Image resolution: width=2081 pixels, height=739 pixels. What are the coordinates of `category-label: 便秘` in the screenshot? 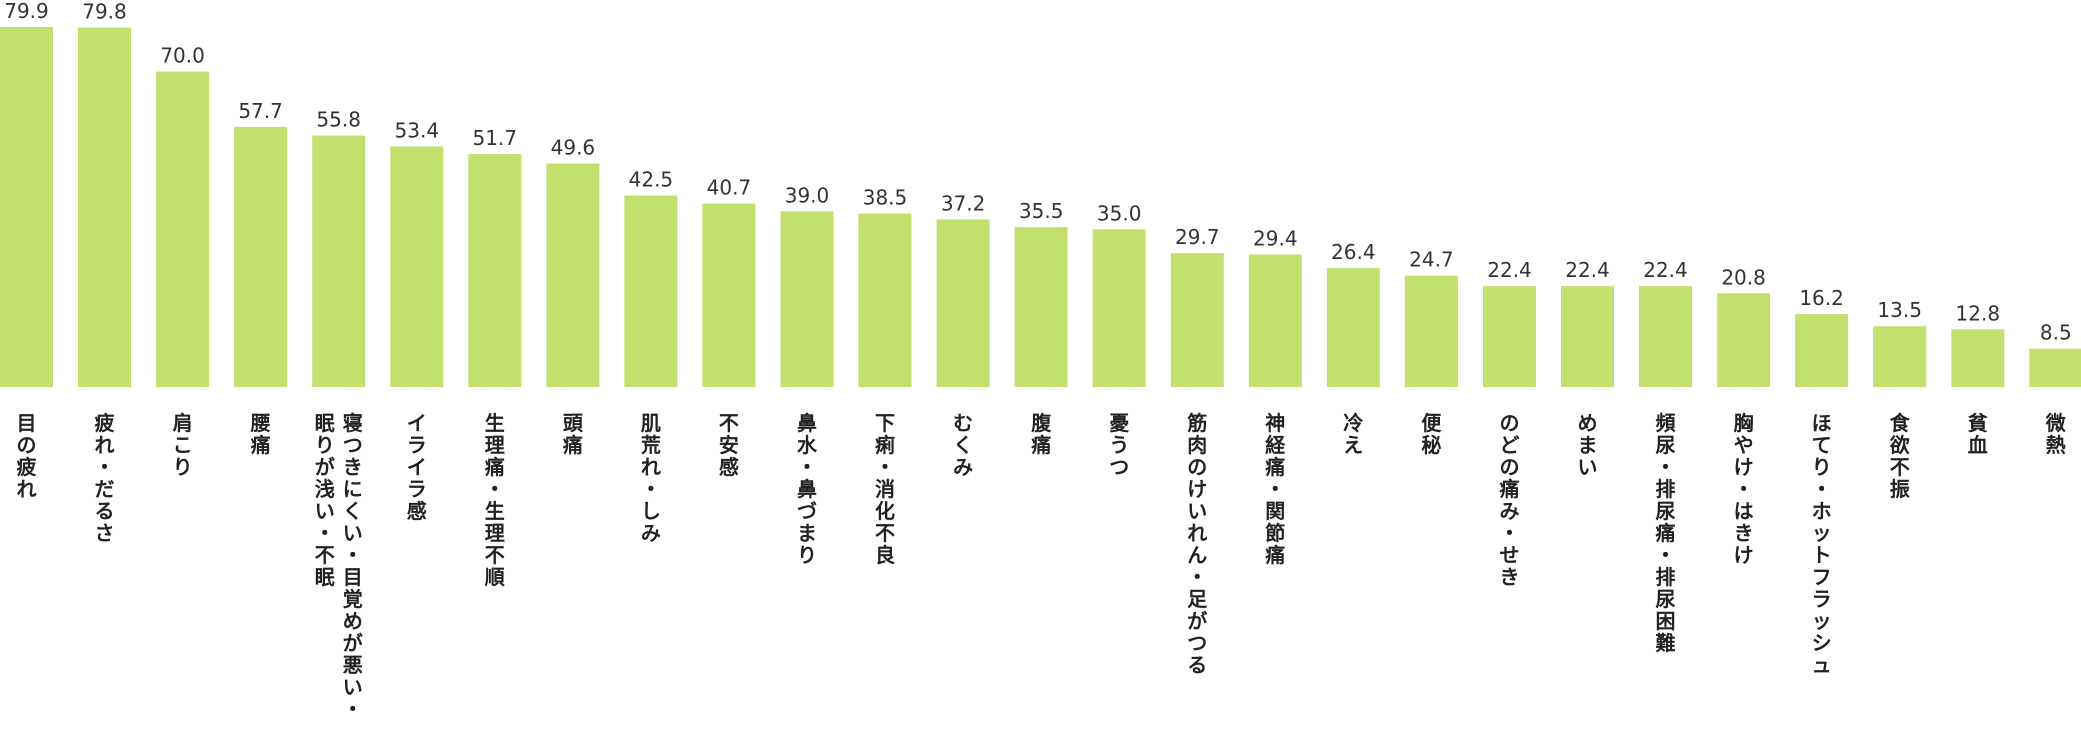 It's located at (1431, 434).